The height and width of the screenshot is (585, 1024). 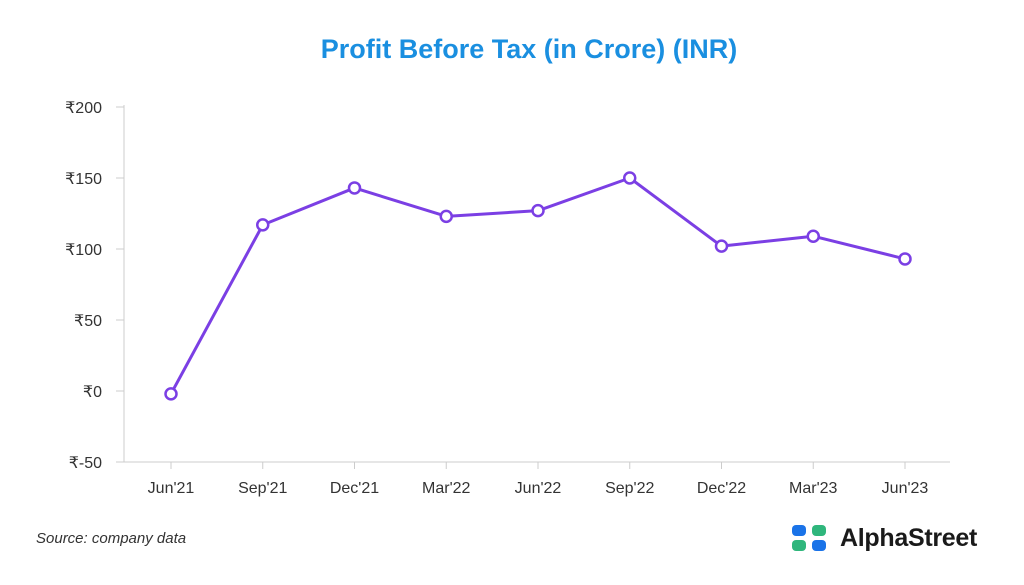 I want to click on y-tick-label: ₹150, so click(x=83, y=179).